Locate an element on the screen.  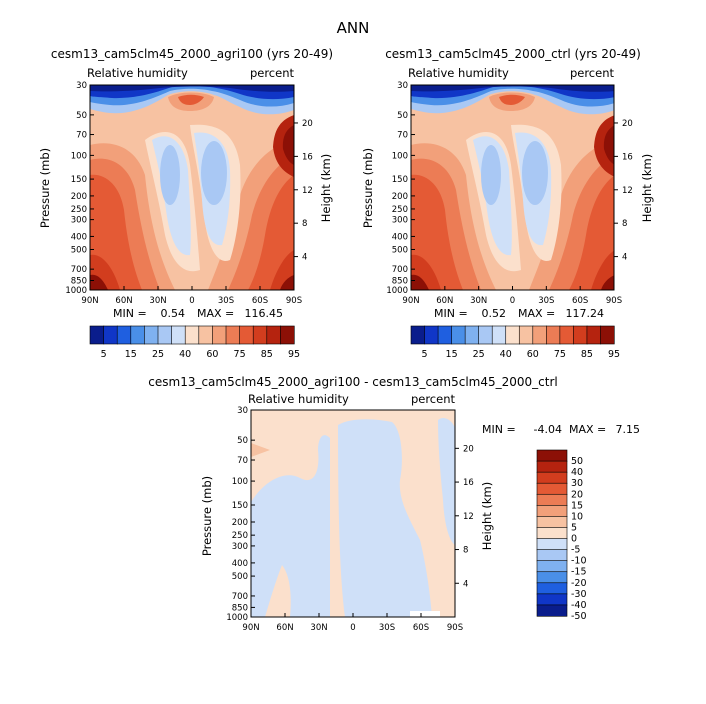
pressure-tick-label: 50 is located at coordinates (242, 441).